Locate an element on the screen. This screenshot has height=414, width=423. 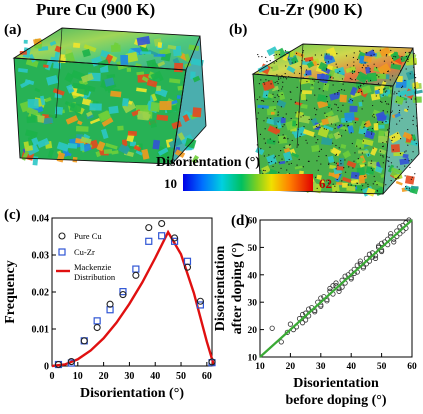
x-tick-label-c: 10 is located at coordinates (78, 376).